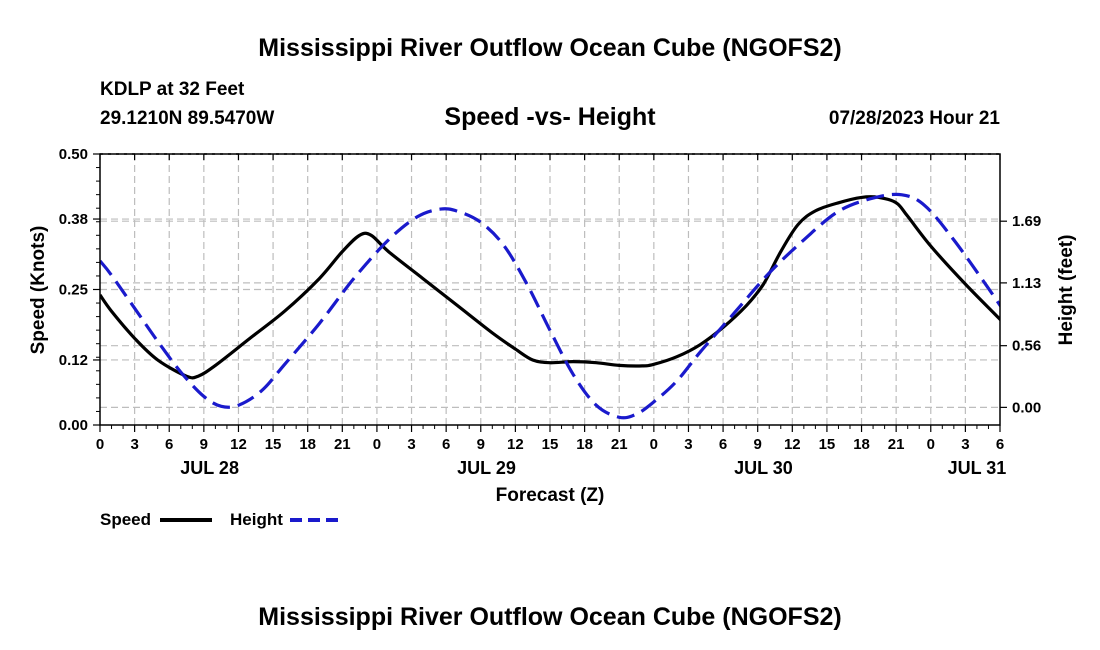 The image size is (1100, 650). Describe the element at coordinates (977, 468) in the screenshot. I see `date-label: JUL 31` at that location.